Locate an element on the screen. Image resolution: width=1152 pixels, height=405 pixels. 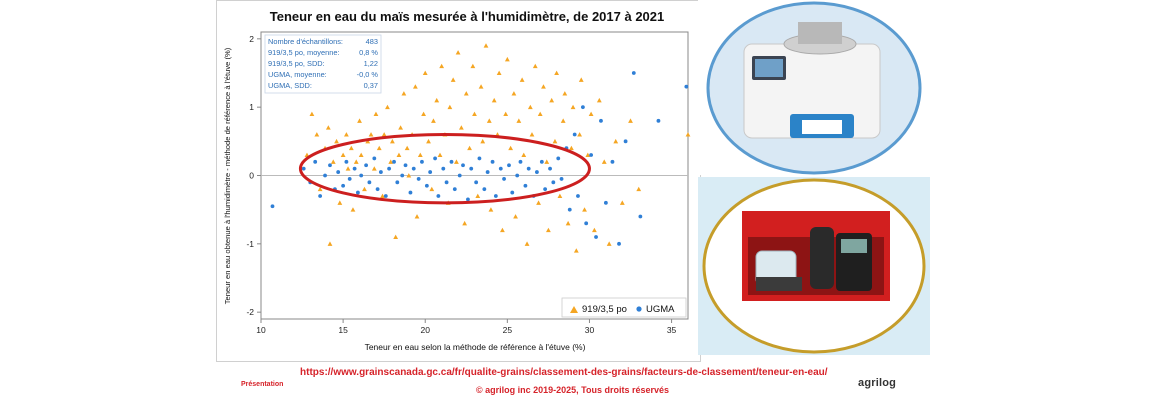
legend-triangle-icon is located at coordinates (574, 309).